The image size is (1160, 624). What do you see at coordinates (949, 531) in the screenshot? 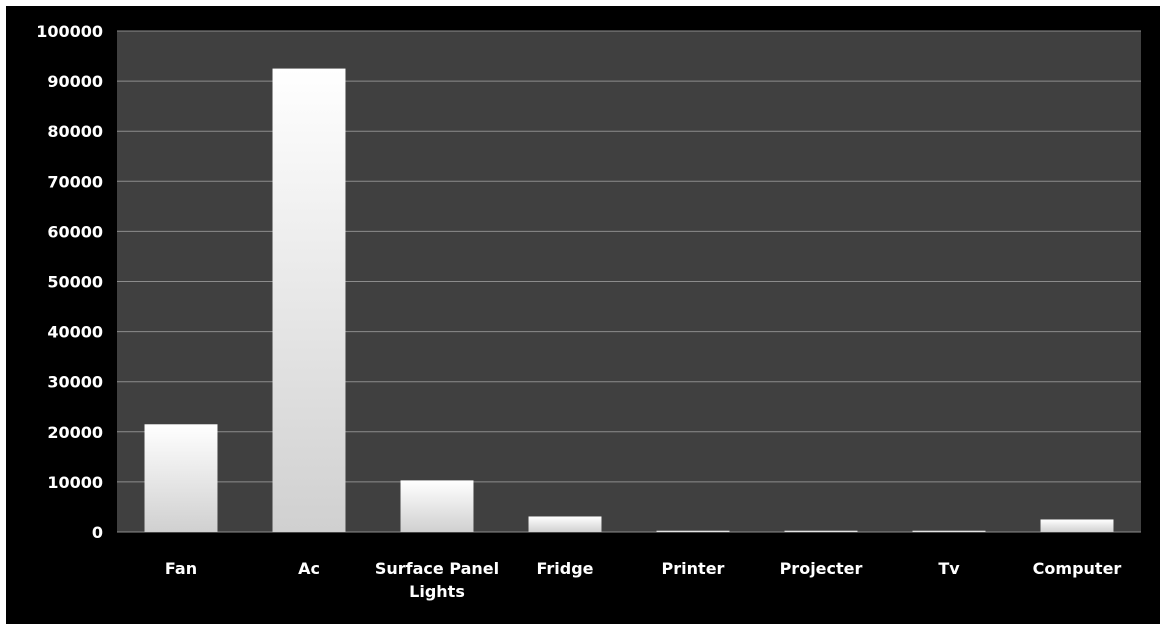
I see `bar-tv` at bounding box center [949, 531].